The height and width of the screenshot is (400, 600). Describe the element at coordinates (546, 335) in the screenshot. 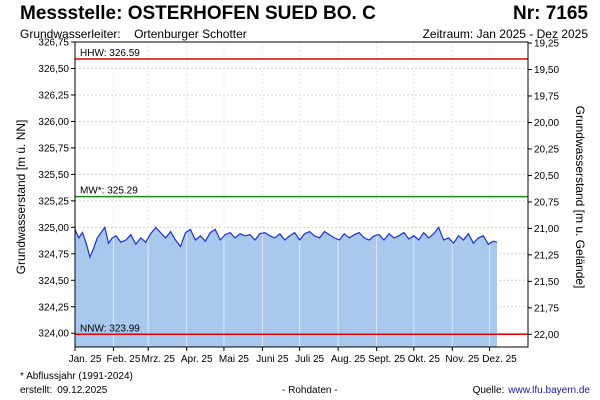

I see `y2-tick-label: 22,00` at that location.